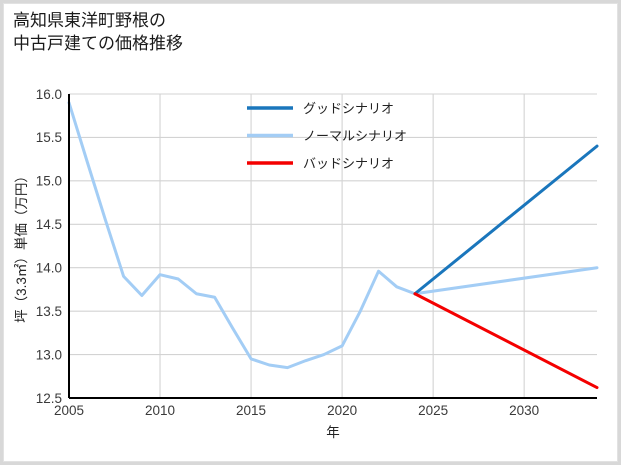 The image size is (621, 465). I want to click on x-tick-label: 2010, so click(160, 410).